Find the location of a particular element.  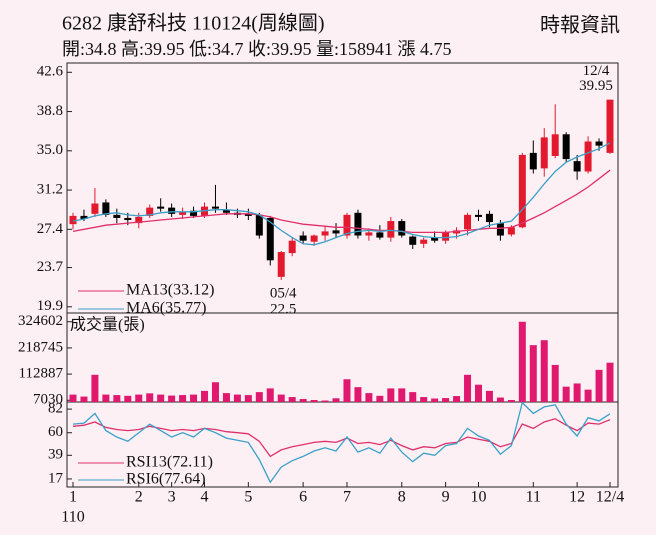

y-tick-label: 39 is located at coordinates (55, 455).